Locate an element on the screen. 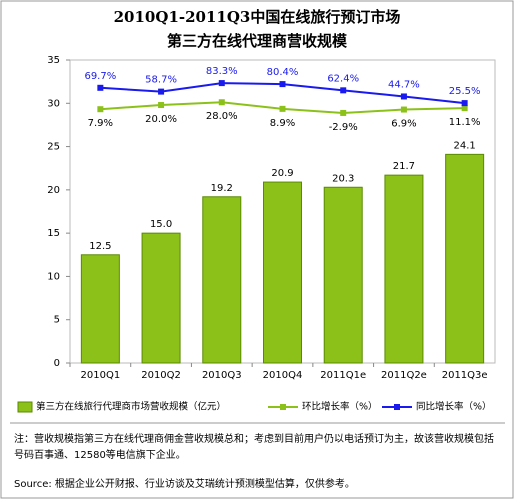 This screenshot has height=500, width=515. y-tick-label: 30 is located at coordinates (53, 103).